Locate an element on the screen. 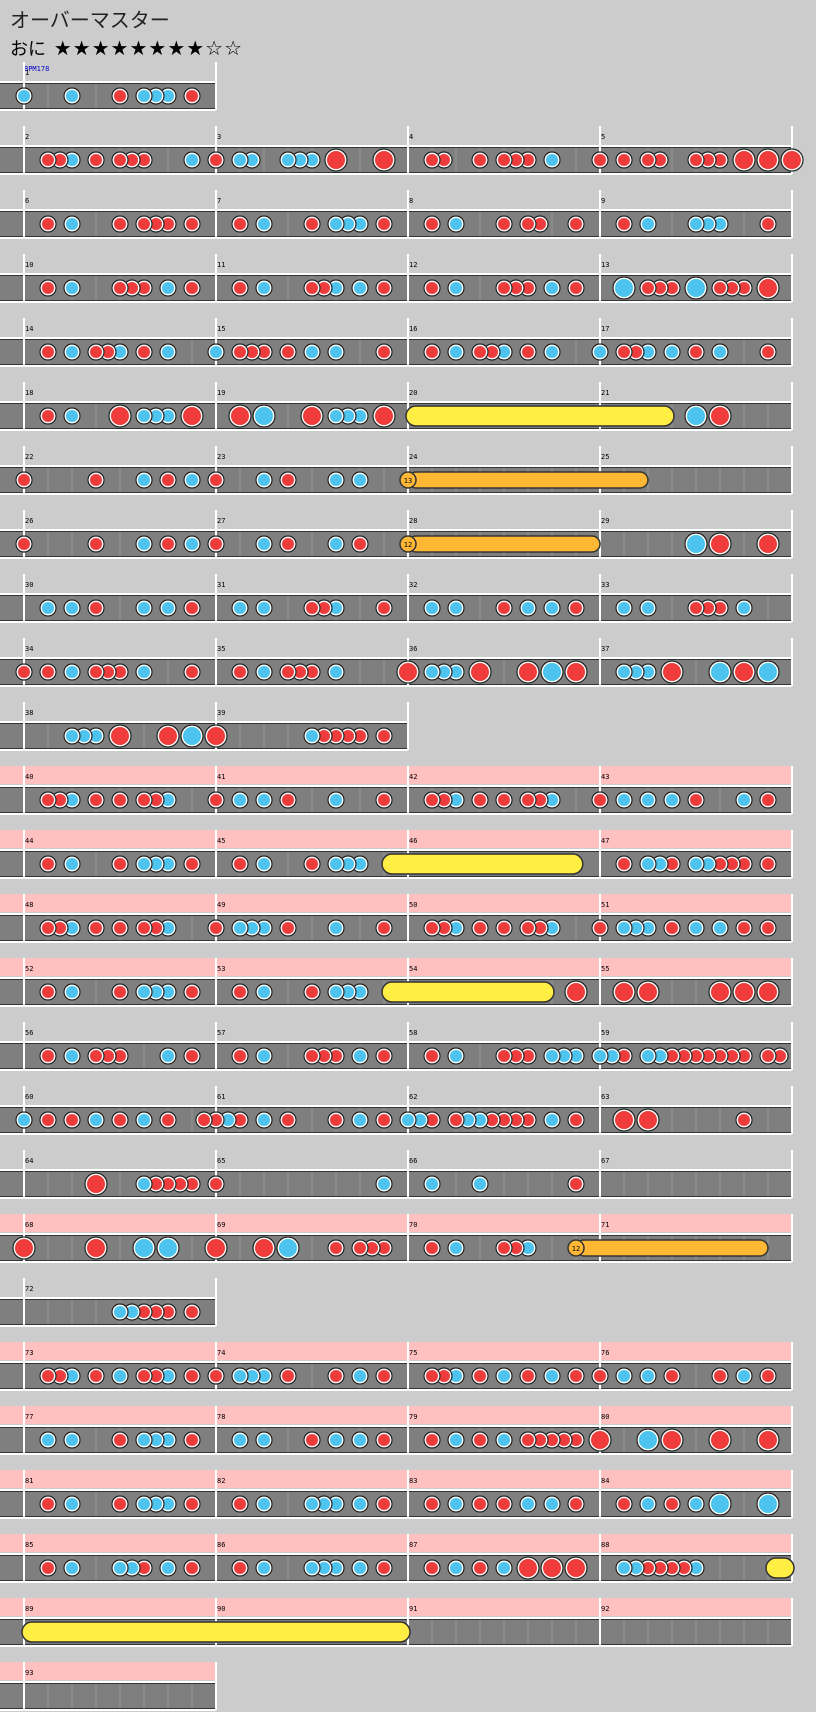  measure-number: 88 is located at coordinates (605, 1545).